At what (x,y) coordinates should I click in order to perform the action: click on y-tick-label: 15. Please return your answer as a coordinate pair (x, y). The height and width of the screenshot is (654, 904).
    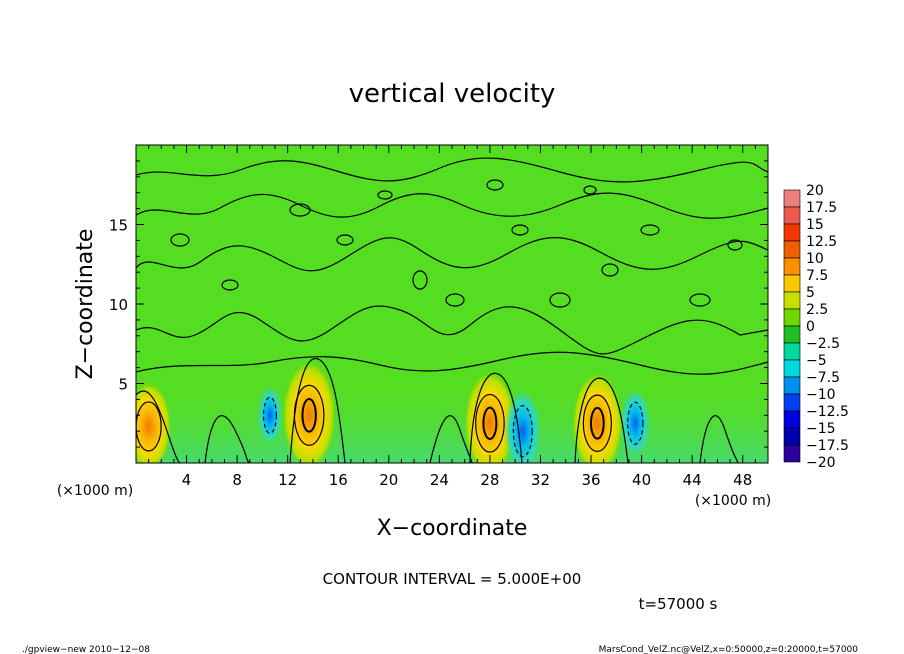
    Looking at the image, I should click on (118, 226).